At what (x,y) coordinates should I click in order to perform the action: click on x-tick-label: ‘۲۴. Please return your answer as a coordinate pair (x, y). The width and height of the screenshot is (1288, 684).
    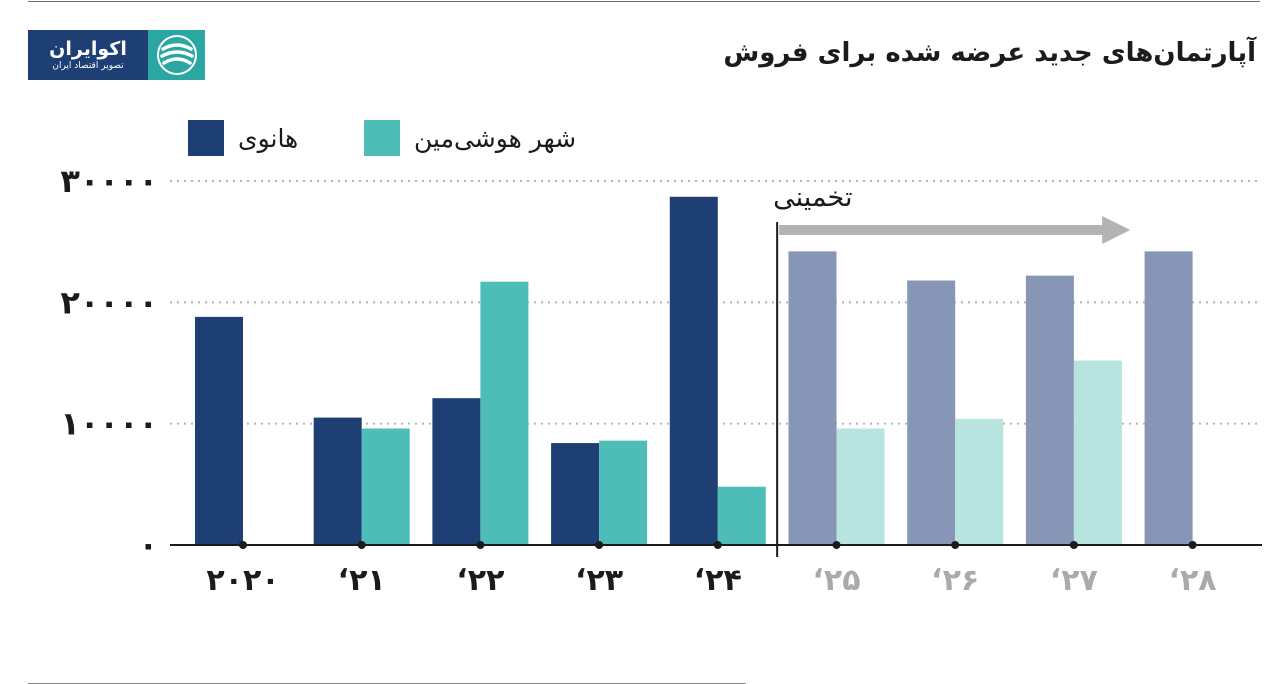
    Looking at the image, I should click on (718, 580).